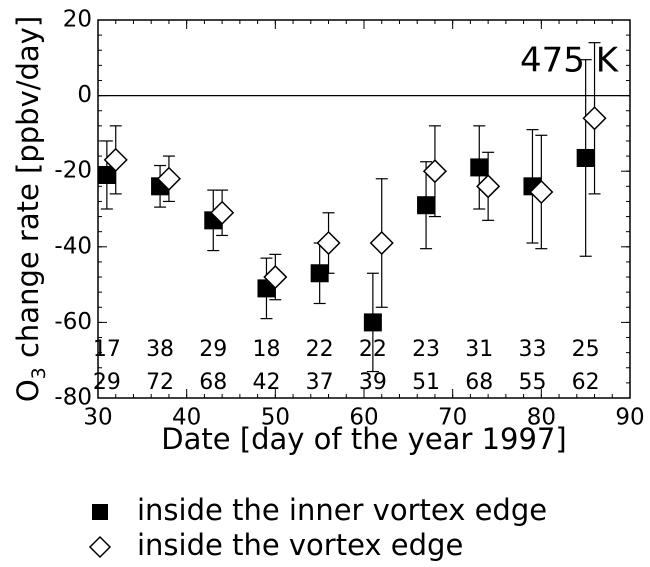 This screenshot has height=567, width=650. Describe the element at coordinates (532, 349) in the screenshot. I see `count-label: 33` at that location.